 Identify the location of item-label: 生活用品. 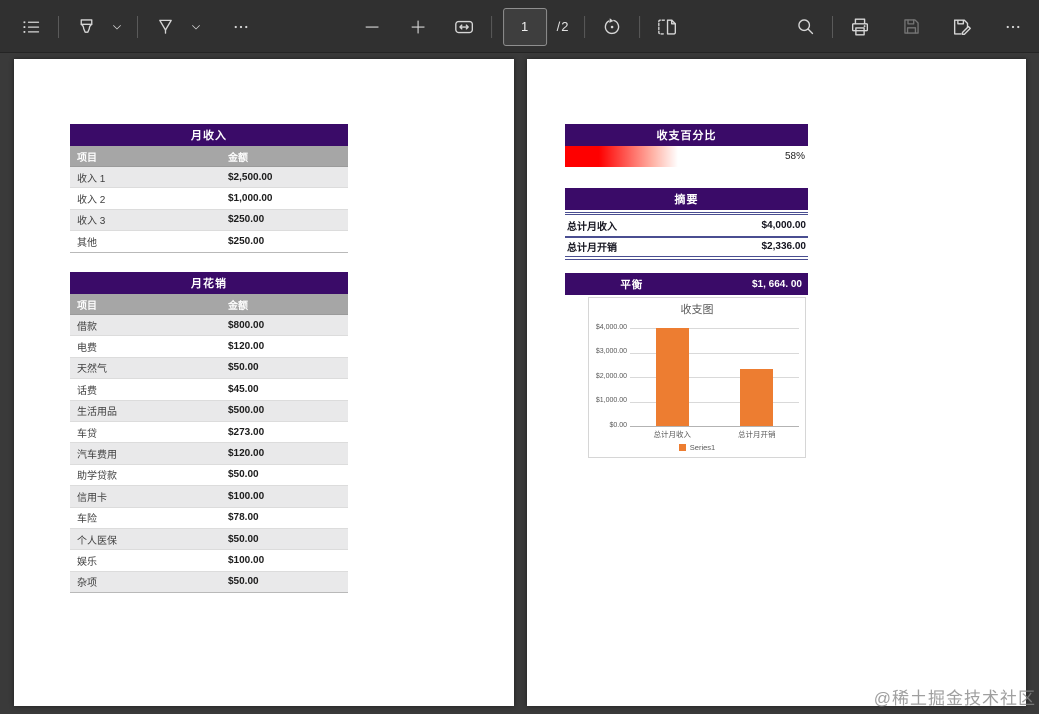
(97, 413).